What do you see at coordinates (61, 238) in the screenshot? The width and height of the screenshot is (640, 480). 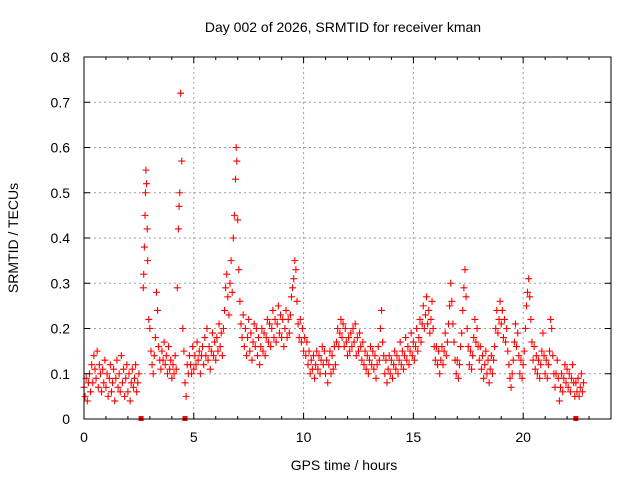 I see `y-tick-label: 0.4` at bounding box center [61, 238].